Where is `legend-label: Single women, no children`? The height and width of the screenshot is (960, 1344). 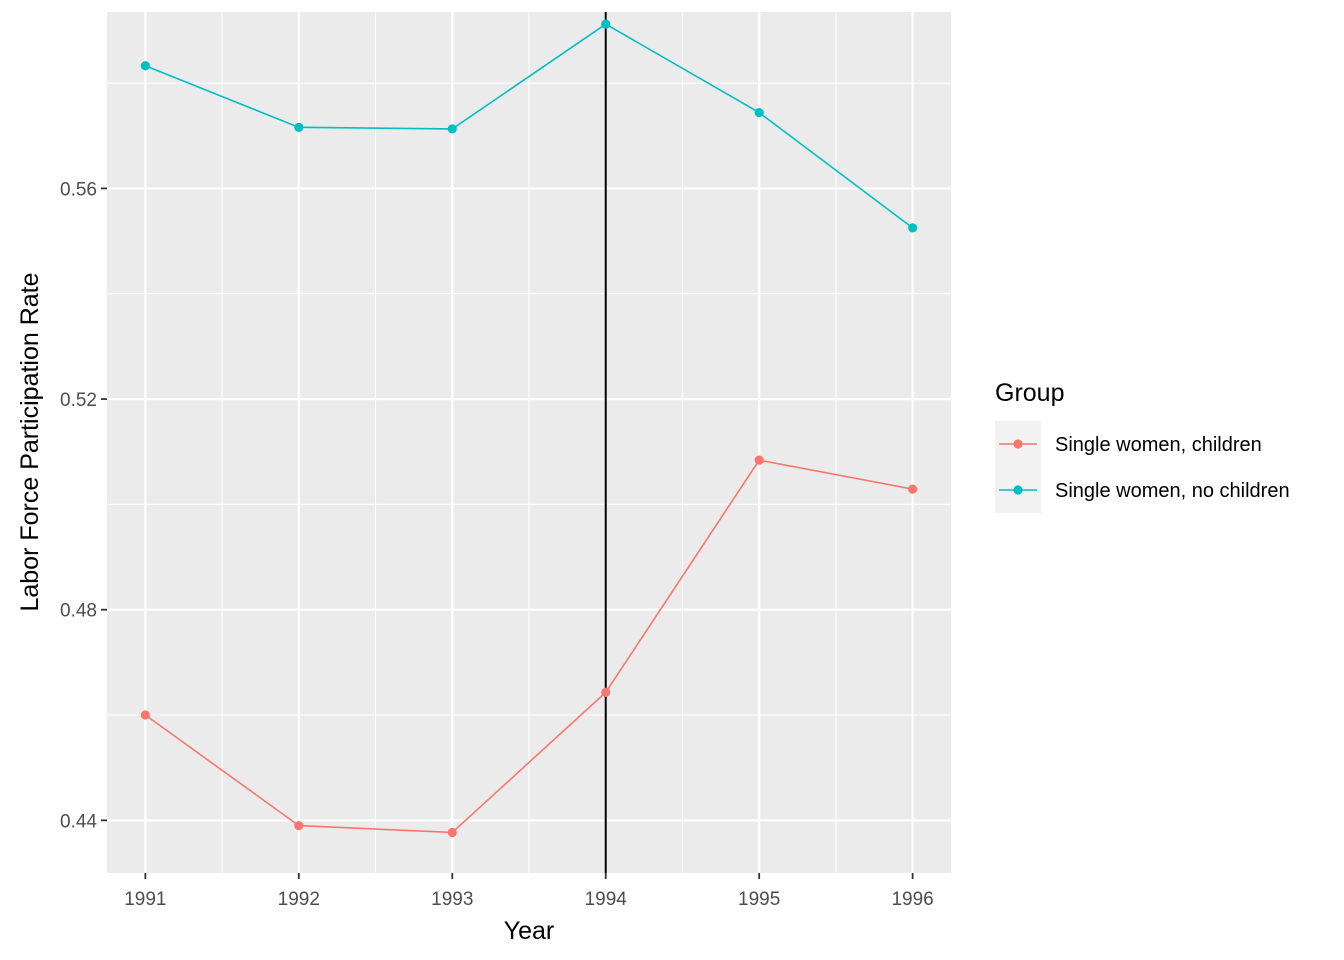
legend-label: Single women, no children is located at coordinates (1172, 491).